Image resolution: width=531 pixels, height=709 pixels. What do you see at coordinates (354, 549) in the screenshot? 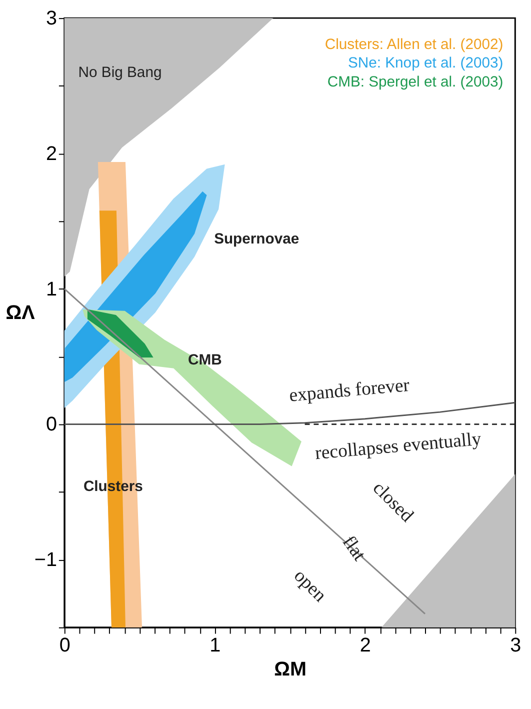
I see `annotation: flat` at bounding box center [354, 549].